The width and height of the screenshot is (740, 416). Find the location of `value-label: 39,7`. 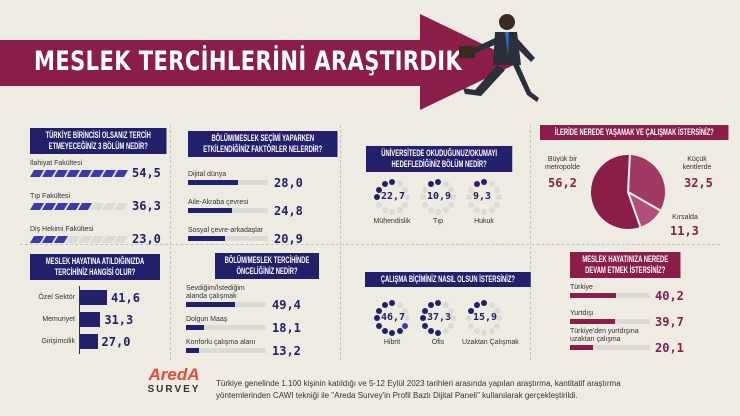

value-label: 39,7 is located at coordinates (669, 322).